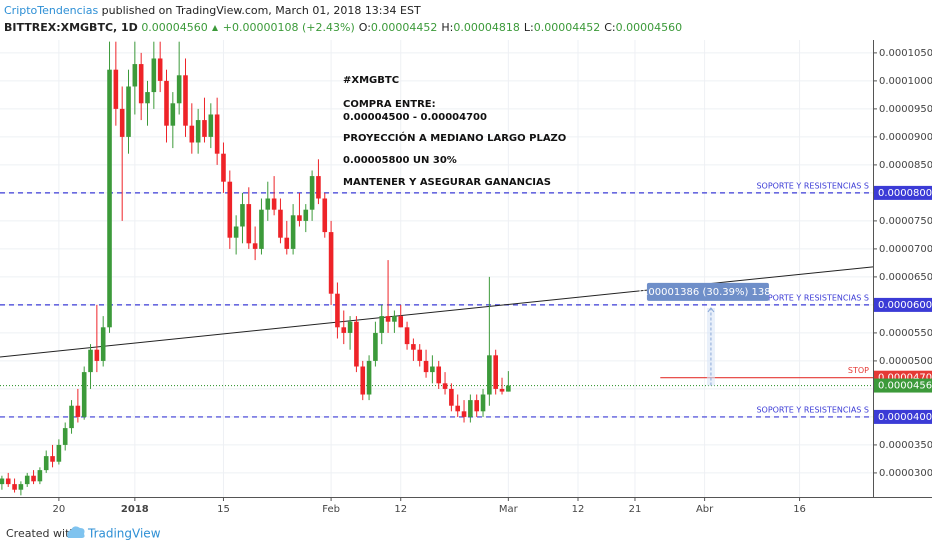  Describe the element at coordinates (905, 378) in the screenshot. I see `level-tag-label: 0.00004700` at that location.